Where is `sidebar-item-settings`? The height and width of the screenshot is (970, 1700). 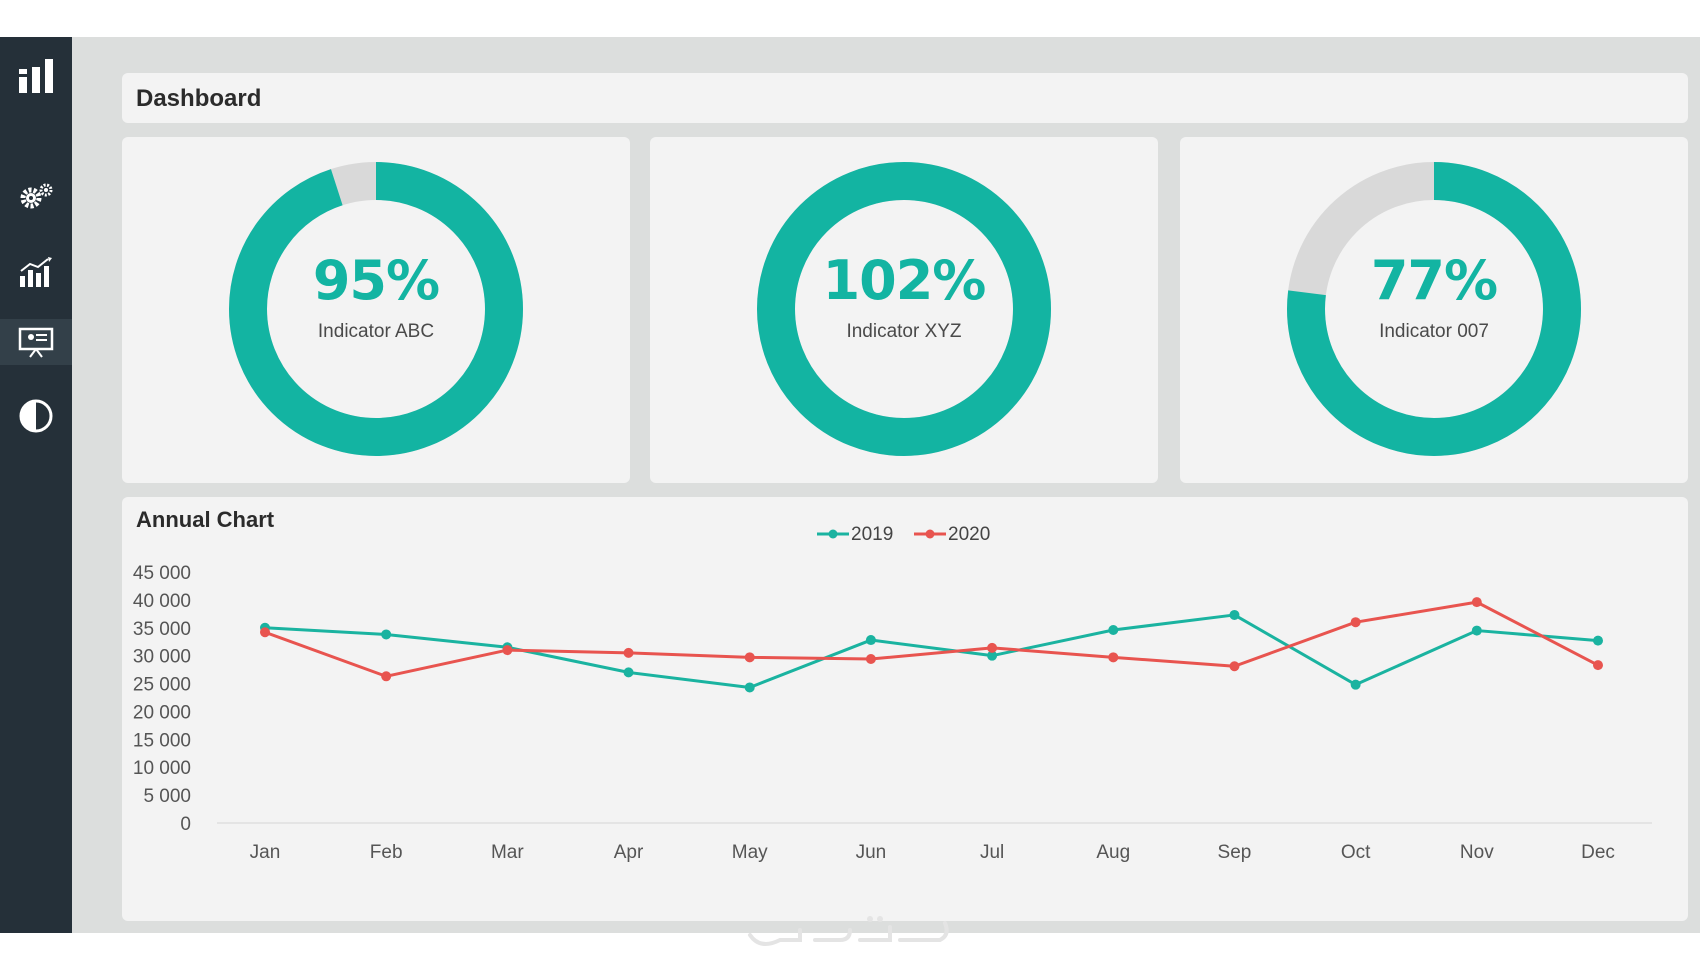
sidebar-item-settings is located at coordinates (36, 196).